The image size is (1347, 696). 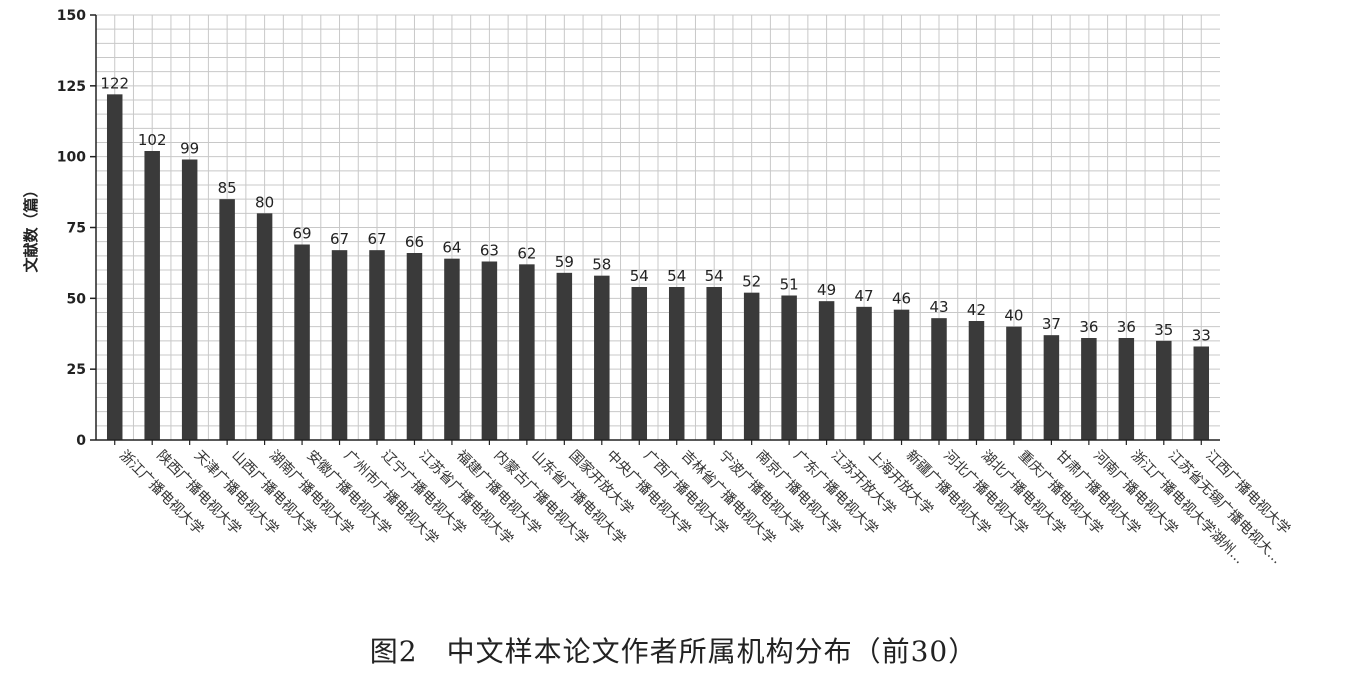 I want to click on data-label: 80, so click(x=264, y=202).